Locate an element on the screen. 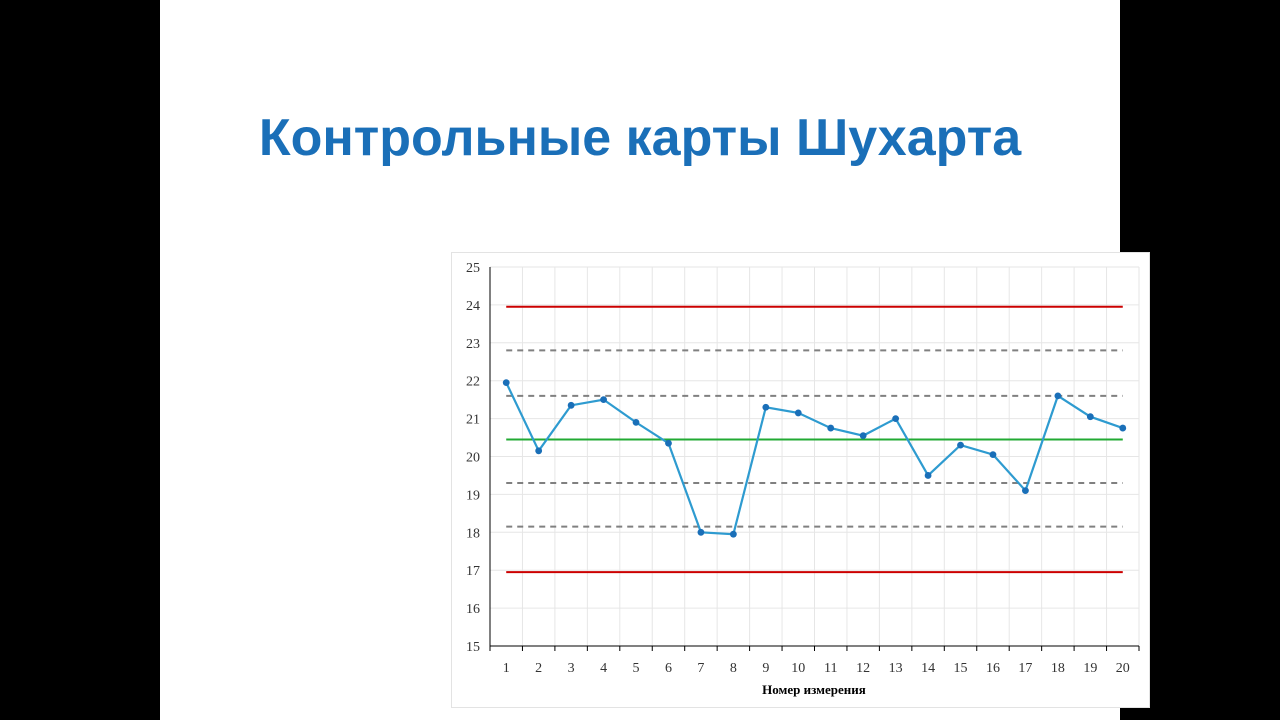 This screenshot has width=1280, height=720. x-tick-label: 15 is located at coordinates (961, 668).